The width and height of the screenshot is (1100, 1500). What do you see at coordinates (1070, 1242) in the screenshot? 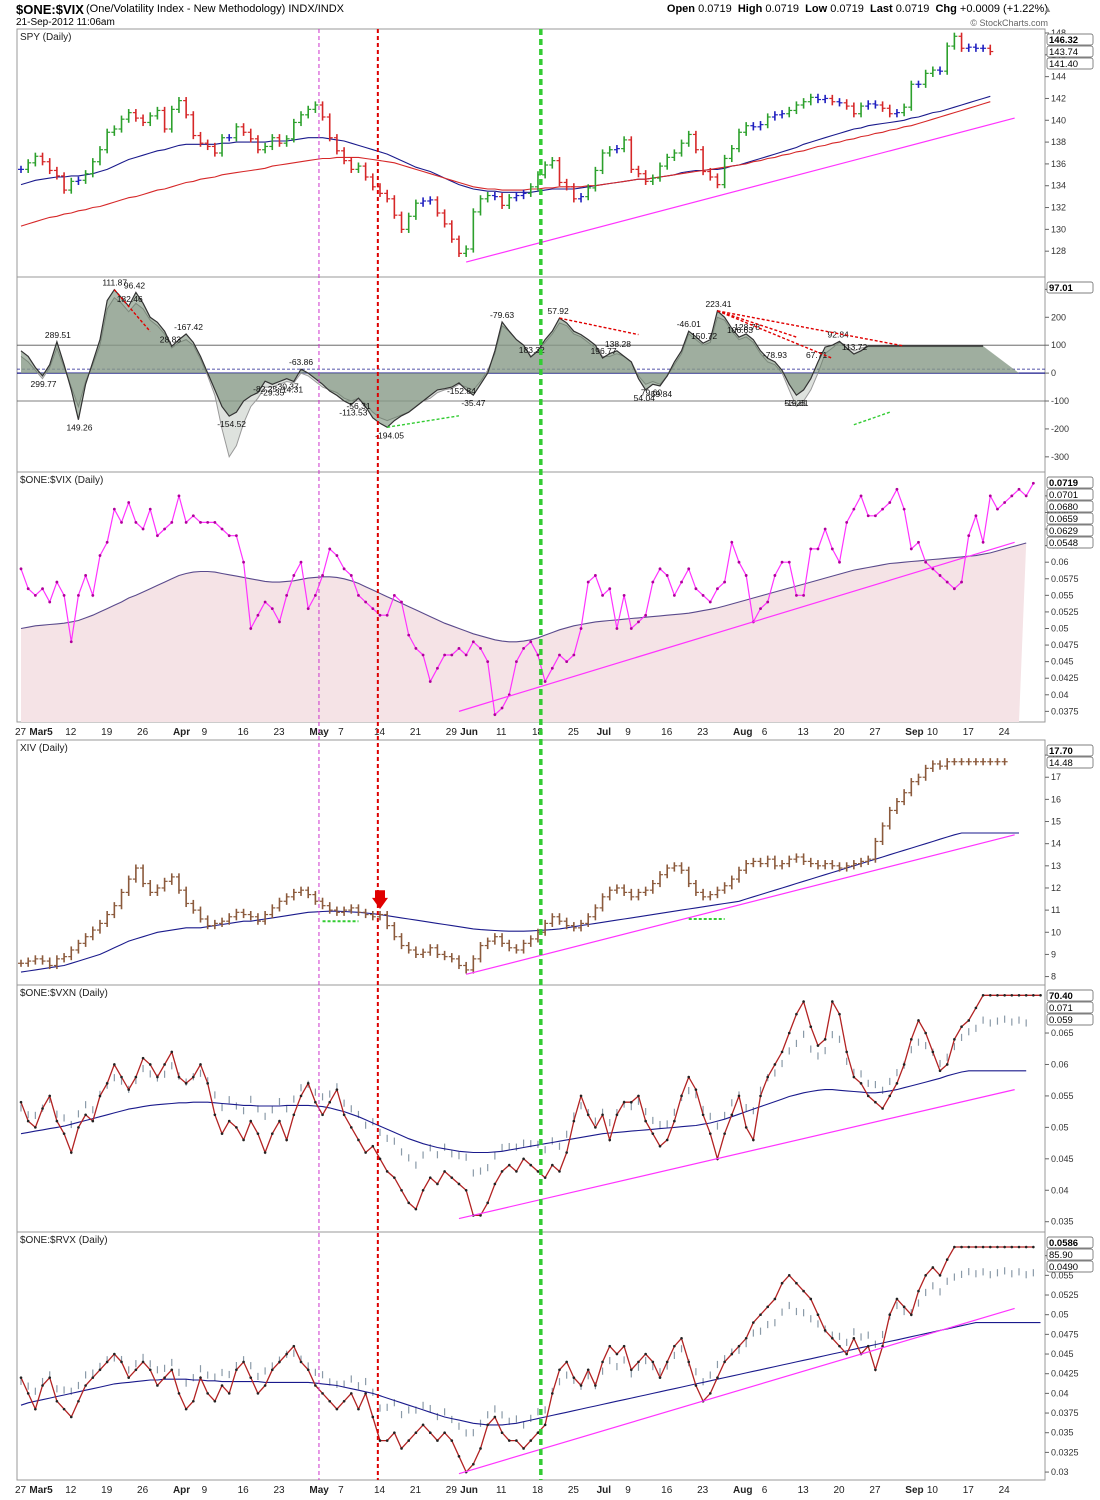
I see `value-tag` at bounding box center [1070, 1242].